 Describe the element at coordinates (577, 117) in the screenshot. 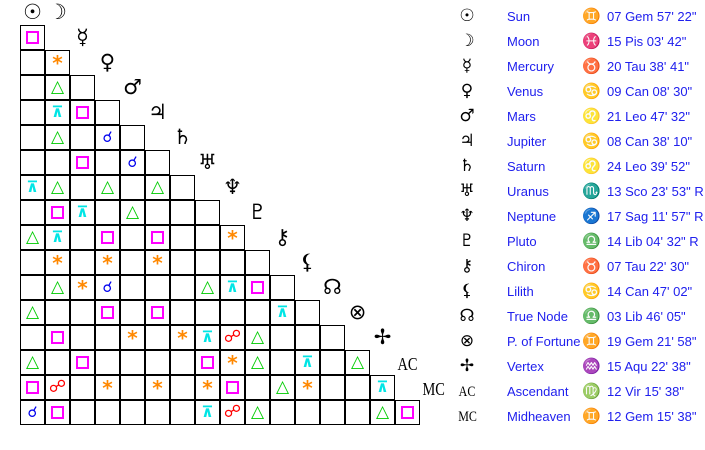

I see `position-row: ♂ Mars ♌ 21 Leo 47' 32"` at that location.